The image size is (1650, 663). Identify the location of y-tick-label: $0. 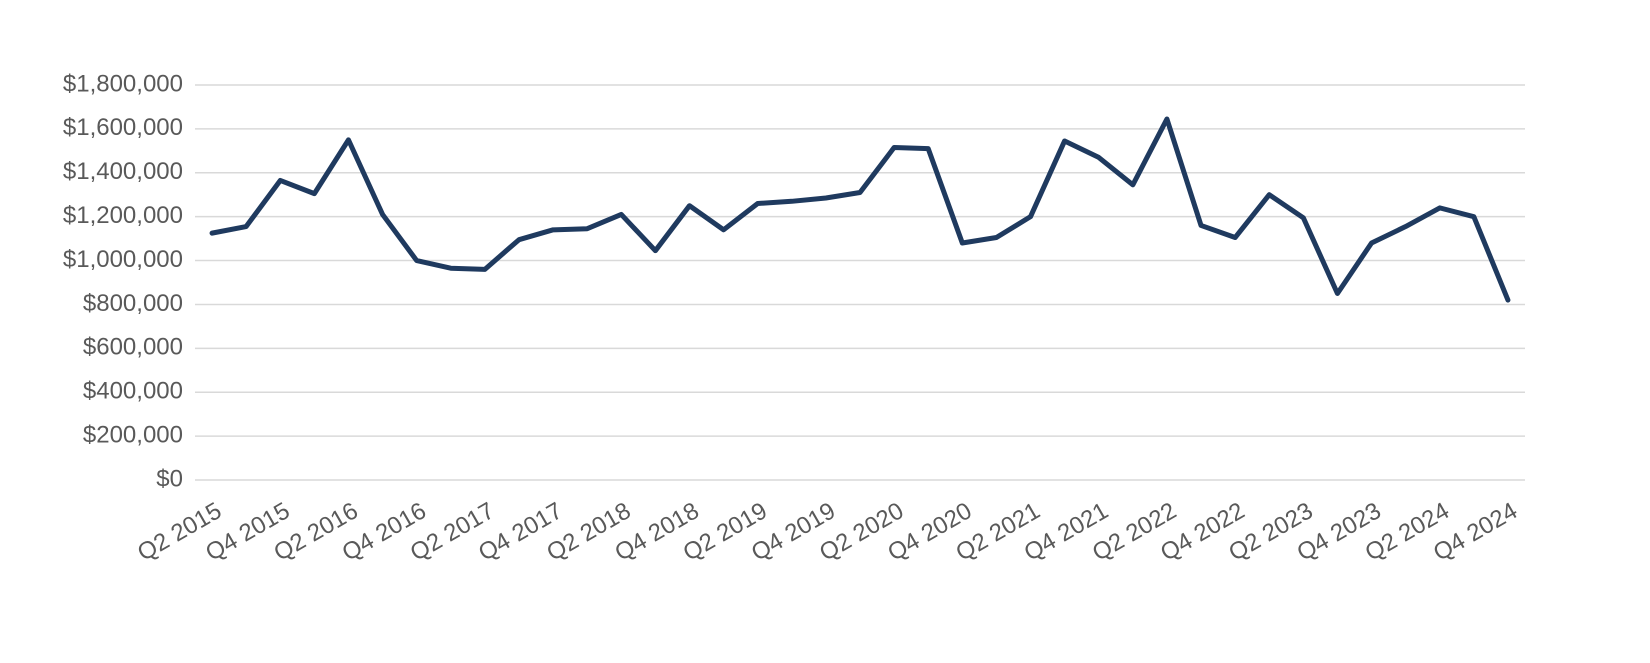
(169, 478).